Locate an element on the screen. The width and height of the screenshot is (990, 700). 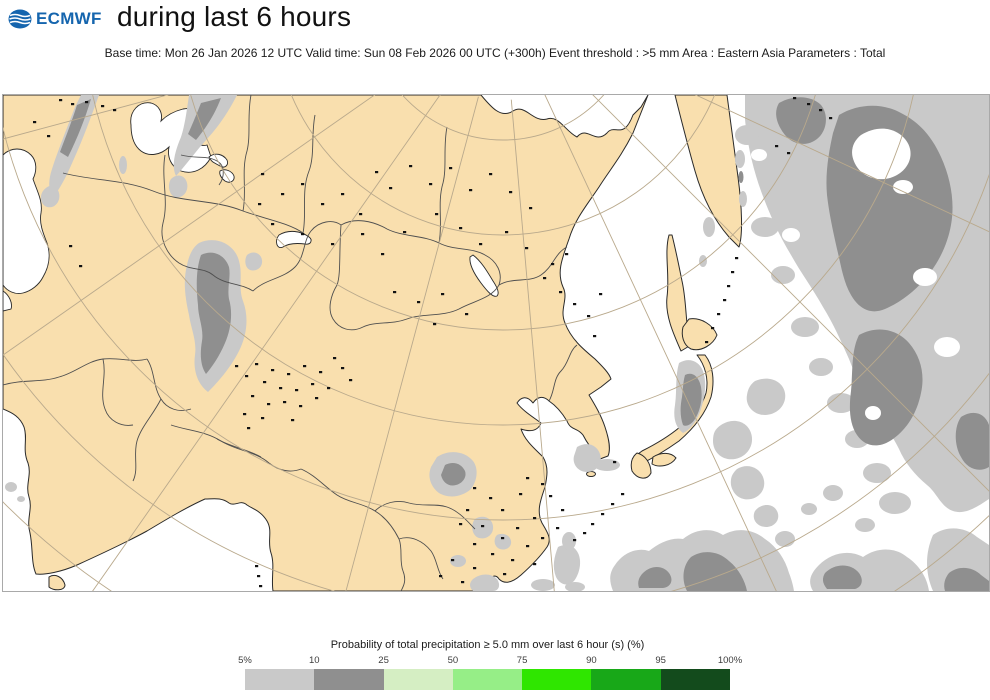
sri-lanka is located at coordinates (57, 582).